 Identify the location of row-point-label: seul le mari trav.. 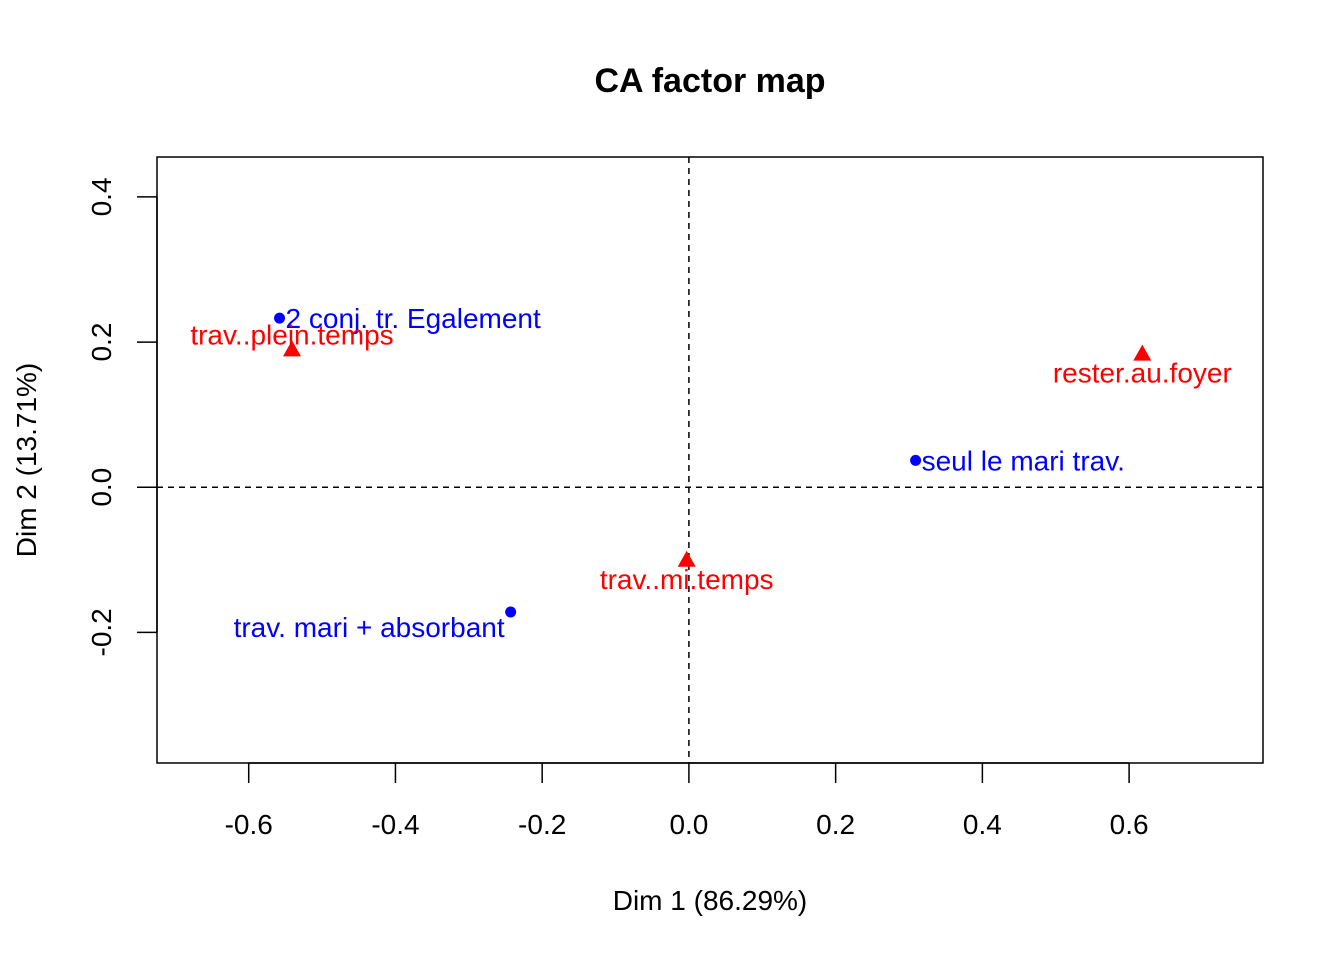
(1023, 460).